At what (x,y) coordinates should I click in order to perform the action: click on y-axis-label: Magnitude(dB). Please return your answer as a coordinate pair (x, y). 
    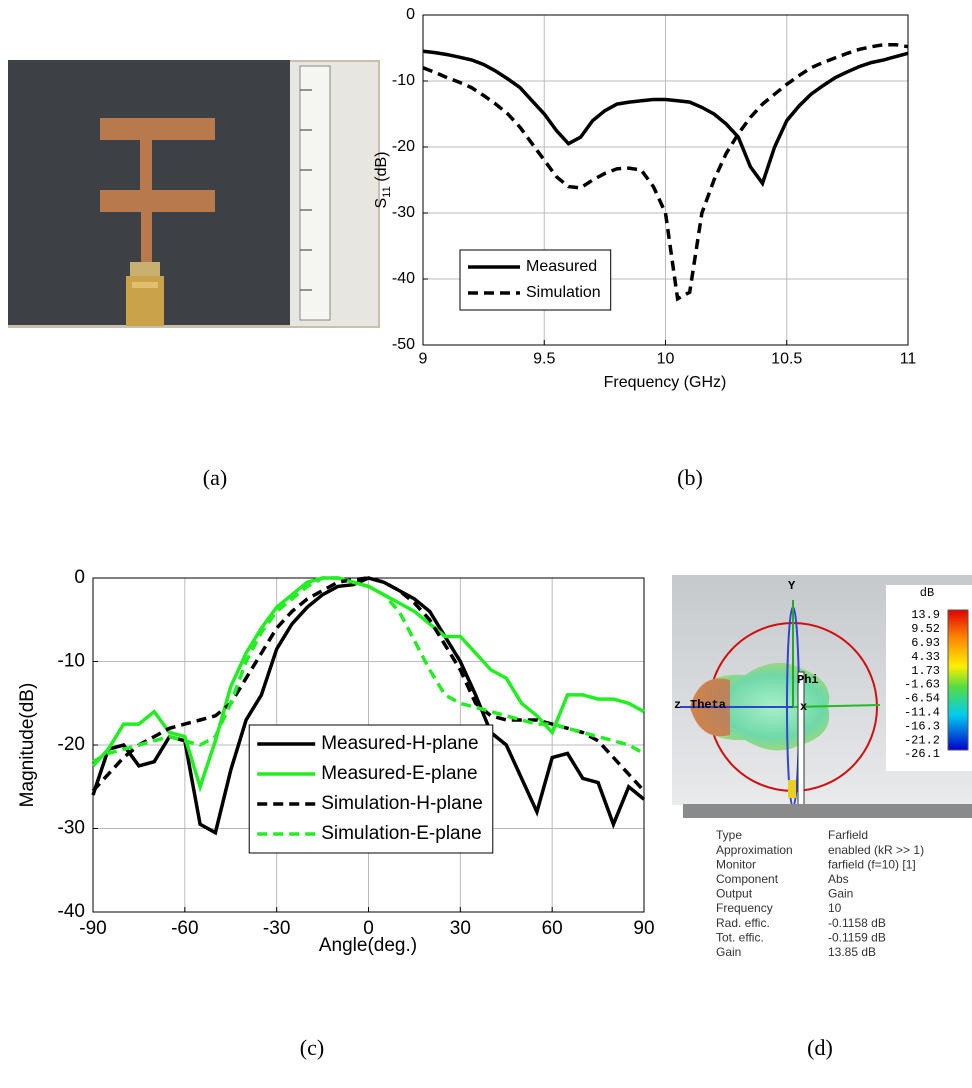
    Looking at the image, I should click on (27, 745).